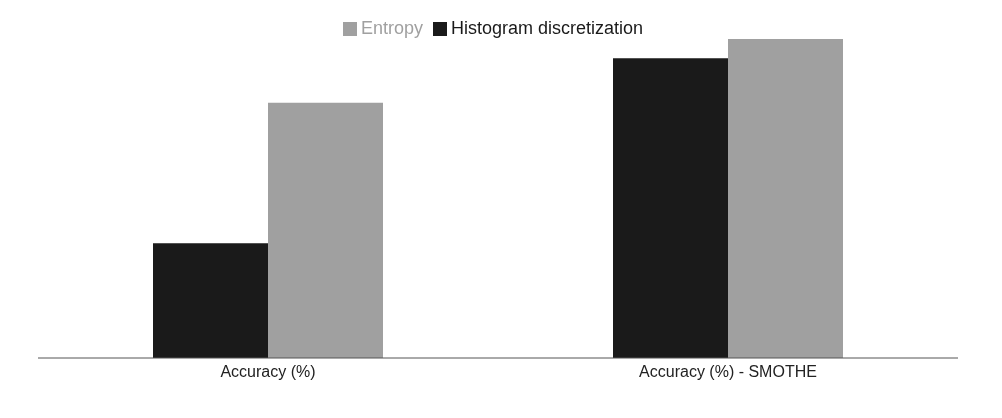  What do you see at coordinates (728, 372) in the screenshot?
I see `x-tick-label: Accuracy (%) - SMOTHE` at bounding box center [728, 372].